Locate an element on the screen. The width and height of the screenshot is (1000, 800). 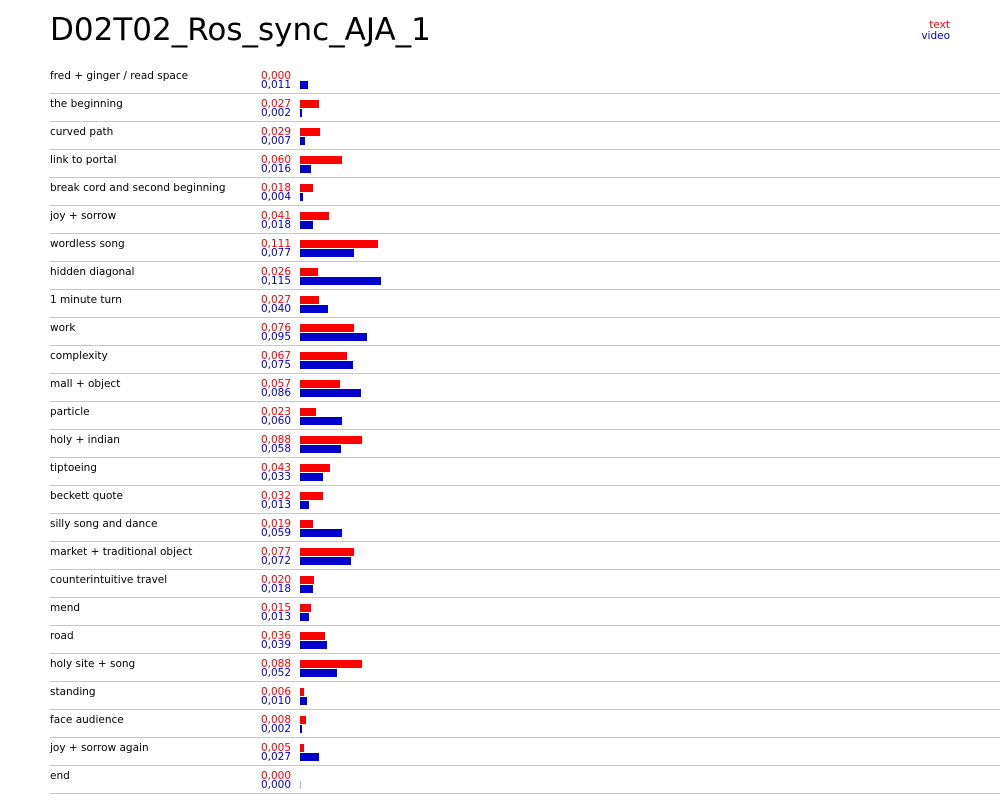
category-label: mend is located at coordinates (65, 608).